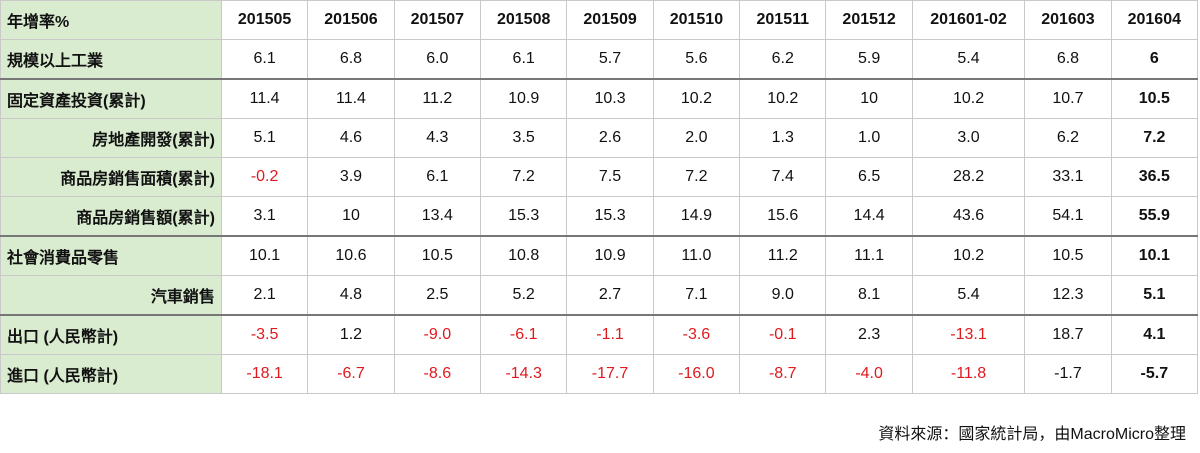 The width and height of the screenshot is (1200, 453). What do you see at coordinates (783, 374) in the screenshot?
I see `table-cell: -8.7` at bounding box center [783, 374].